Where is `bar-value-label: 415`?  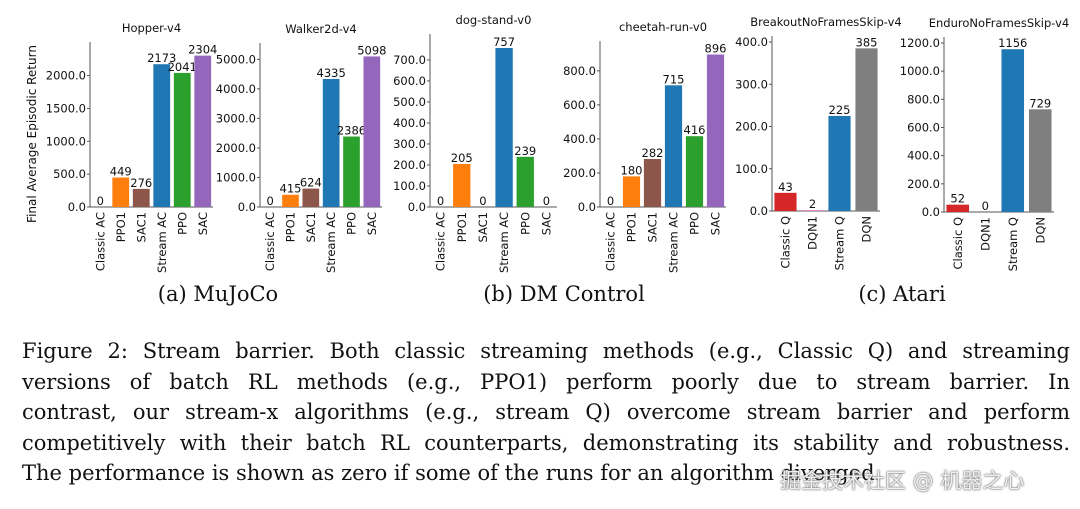 bar-value-label: 415 is located at coordinates (291, 189).